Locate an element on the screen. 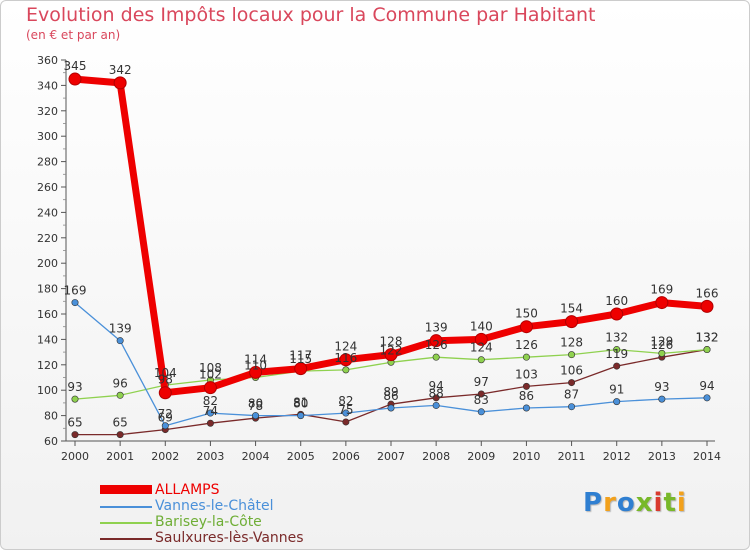 The image size is (750, 550). y-tick-label: 200 is located at coordinates (47, 263).